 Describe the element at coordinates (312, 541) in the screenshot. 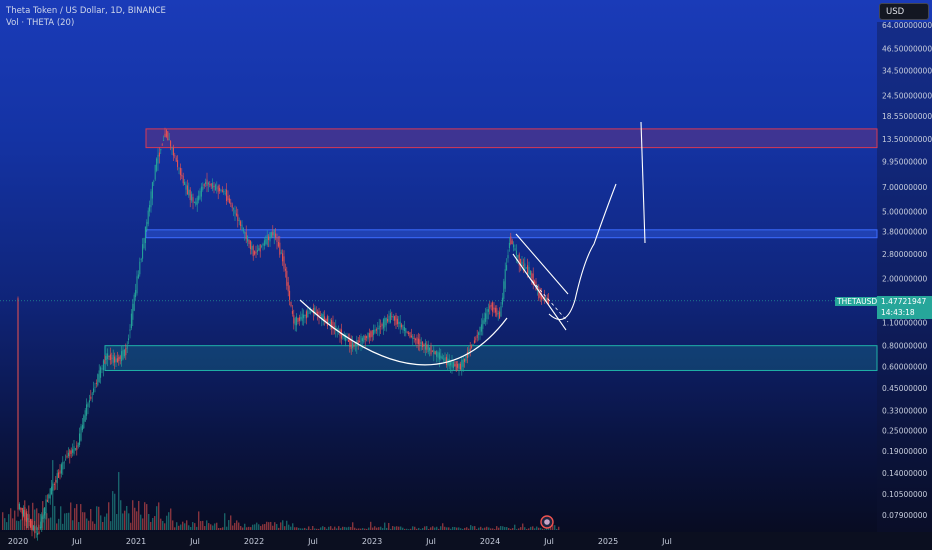

I see `time-tick-label: Jul` at that location.